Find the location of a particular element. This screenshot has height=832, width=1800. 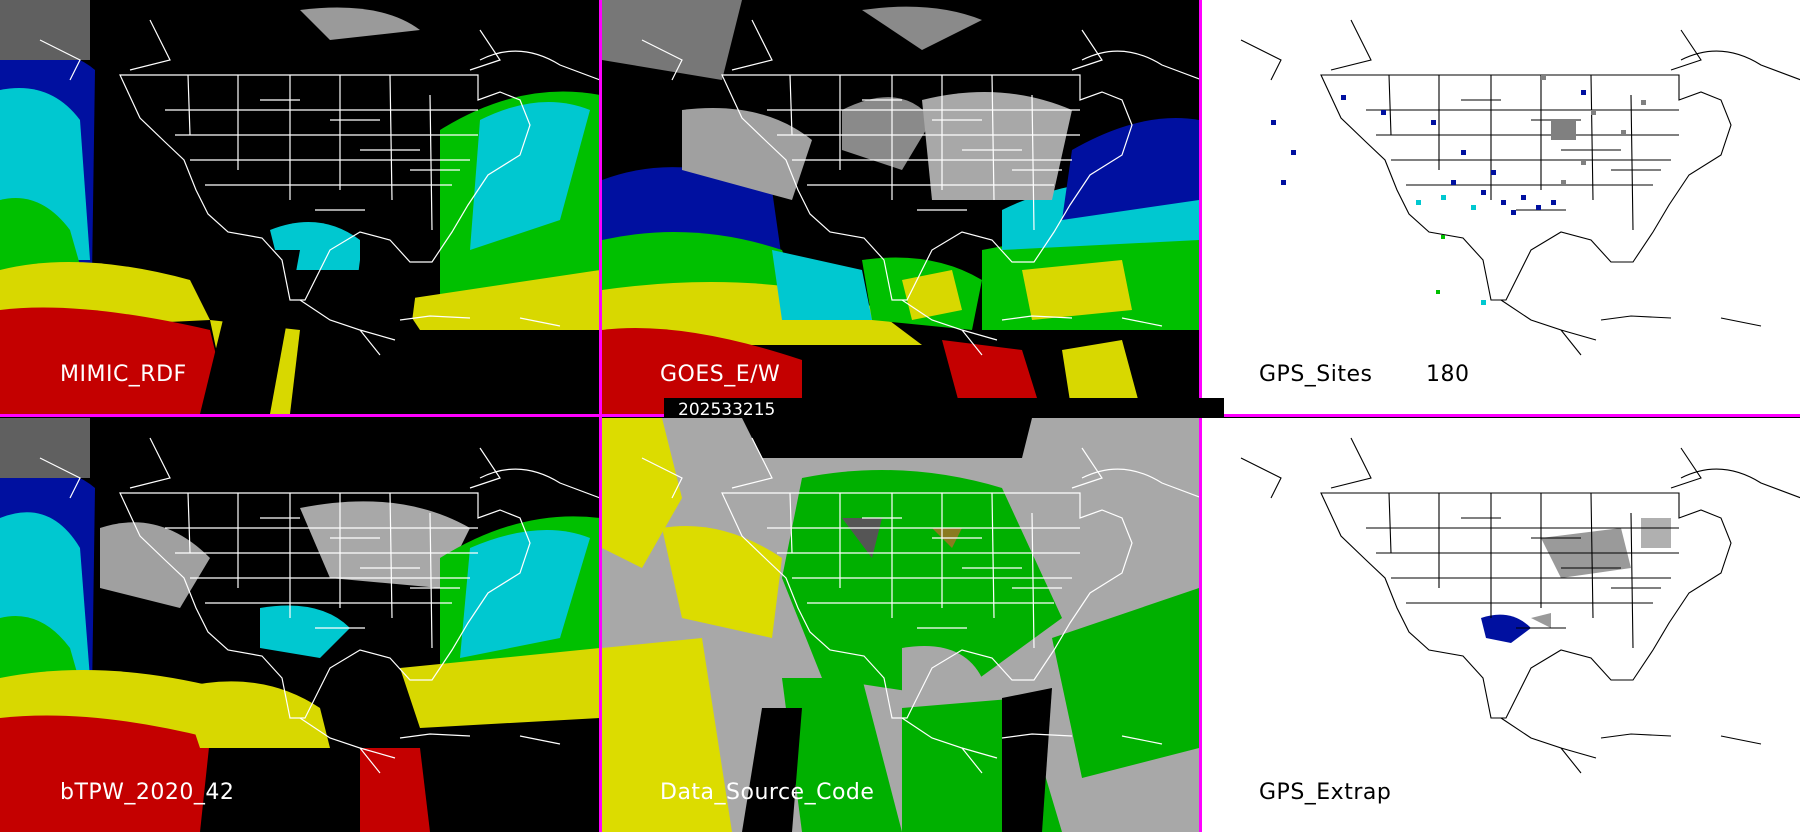

panel-label: GPS_Extrap is located at coordinates (1325, 792).